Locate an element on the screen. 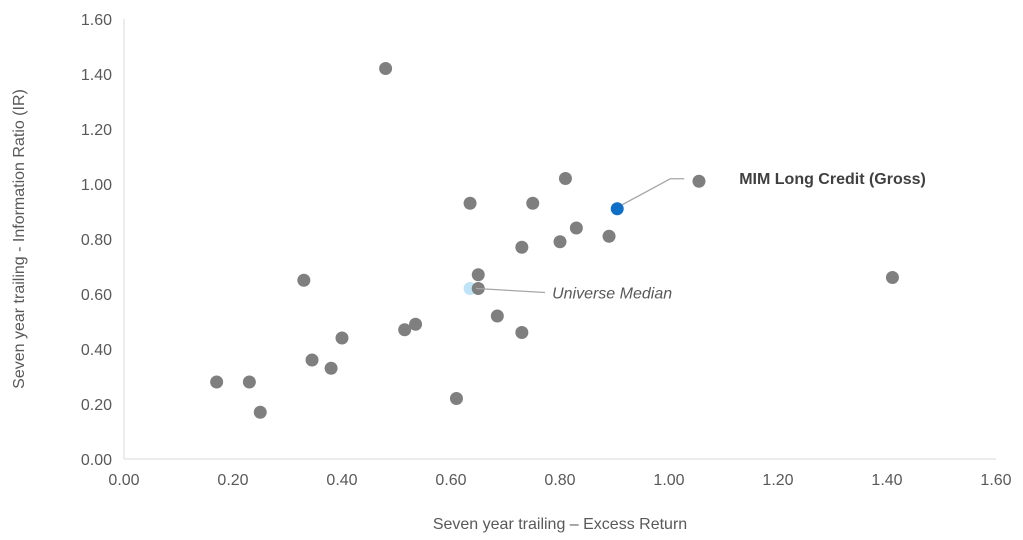  y-tick-label: 0.20 is located at coordinates (96, 405).